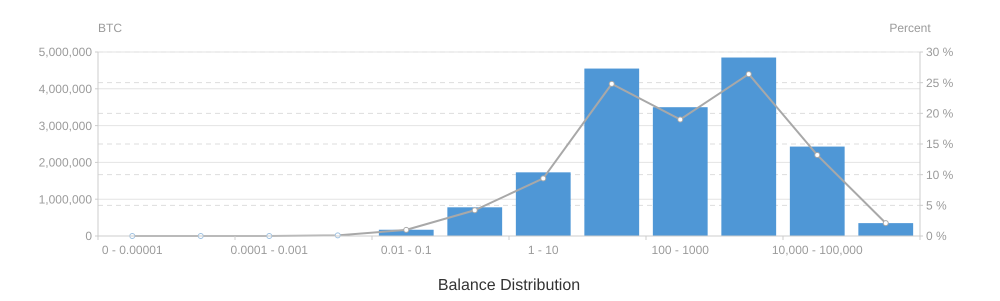 Image resolution: width=1000 pixels, height=301 pixels. What do you see at coordinates (88, 236) in the screenshot?
I see `y-tick-label: 0` at bounding box center [88, 236].